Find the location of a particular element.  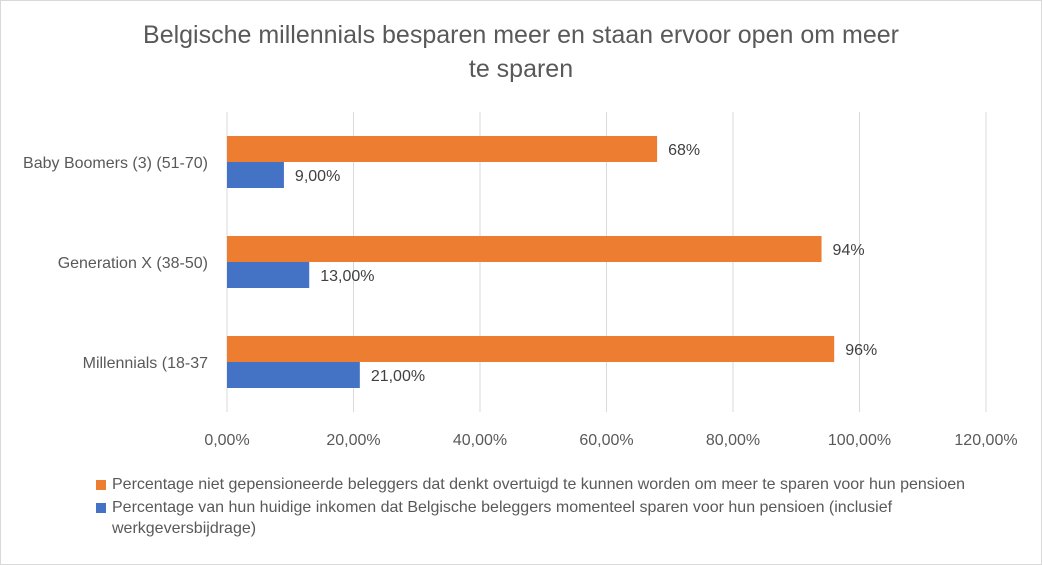

data-label-blue-0: 9,00% is located at coordinates (317, 176).